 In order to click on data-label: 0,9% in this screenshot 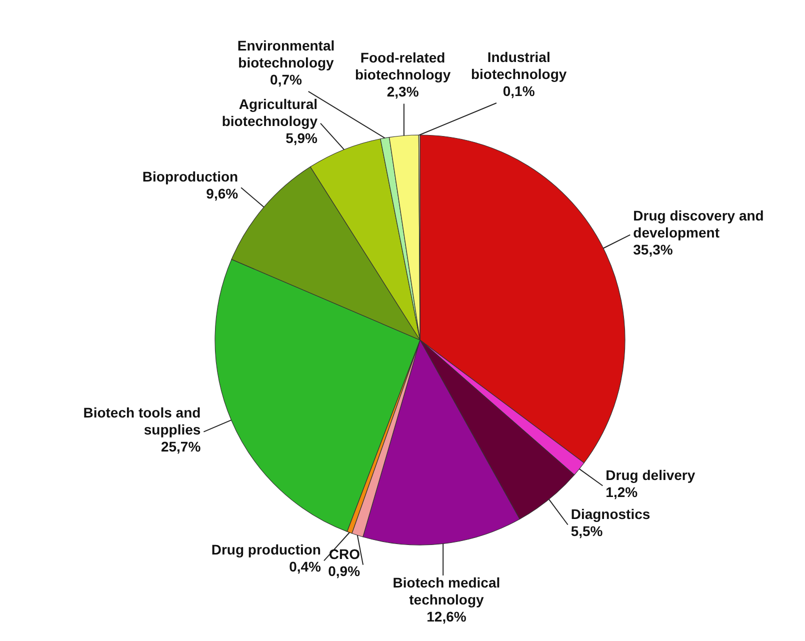, I will do `click(344, 570)`.